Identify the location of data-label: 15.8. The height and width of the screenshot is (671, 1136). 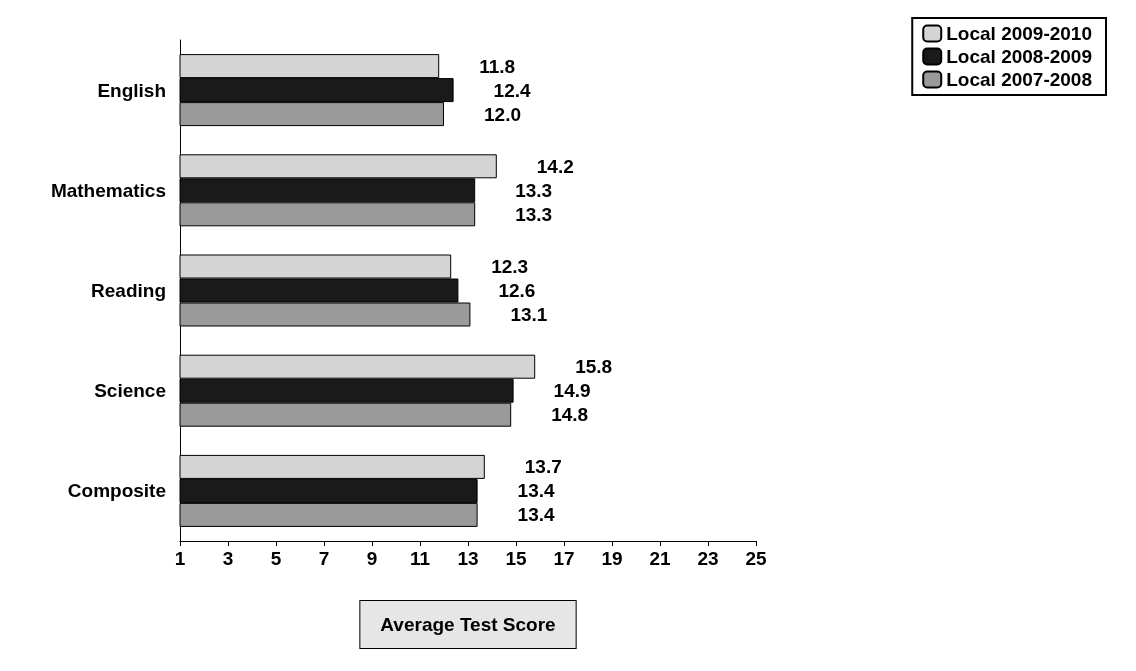
(594, 367).